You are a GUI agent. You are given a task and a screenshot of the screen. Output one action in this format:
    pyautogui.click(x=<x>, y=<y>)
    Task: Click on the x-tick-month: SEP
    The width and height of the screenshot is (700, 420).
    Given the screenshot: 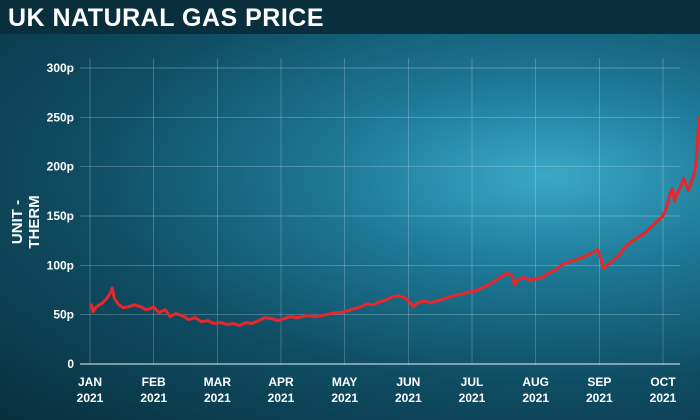 What is the action you would take?
    pyautogui.click(x=599, y=382)
    